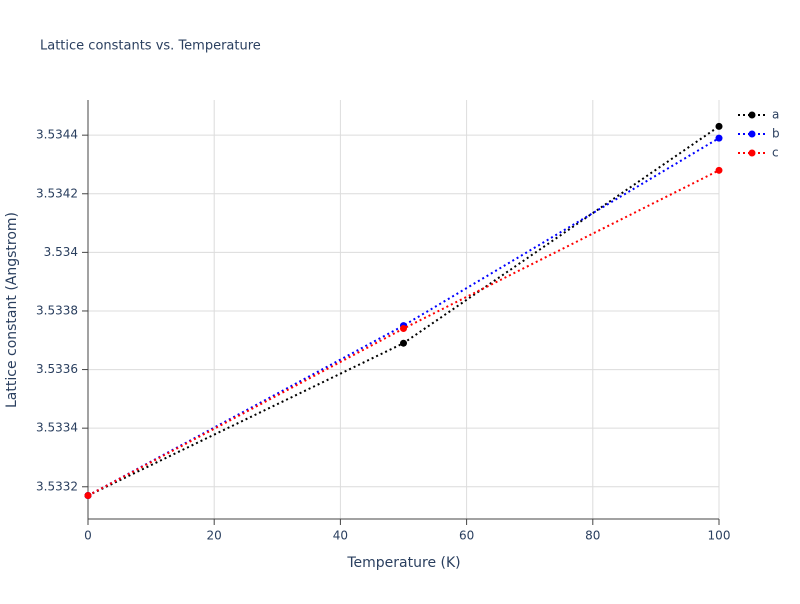  Describe the element at coordinates (12, 310) in the screenshot. I see `y-axis-label: Lattice constant (Angstrom)` at that location.